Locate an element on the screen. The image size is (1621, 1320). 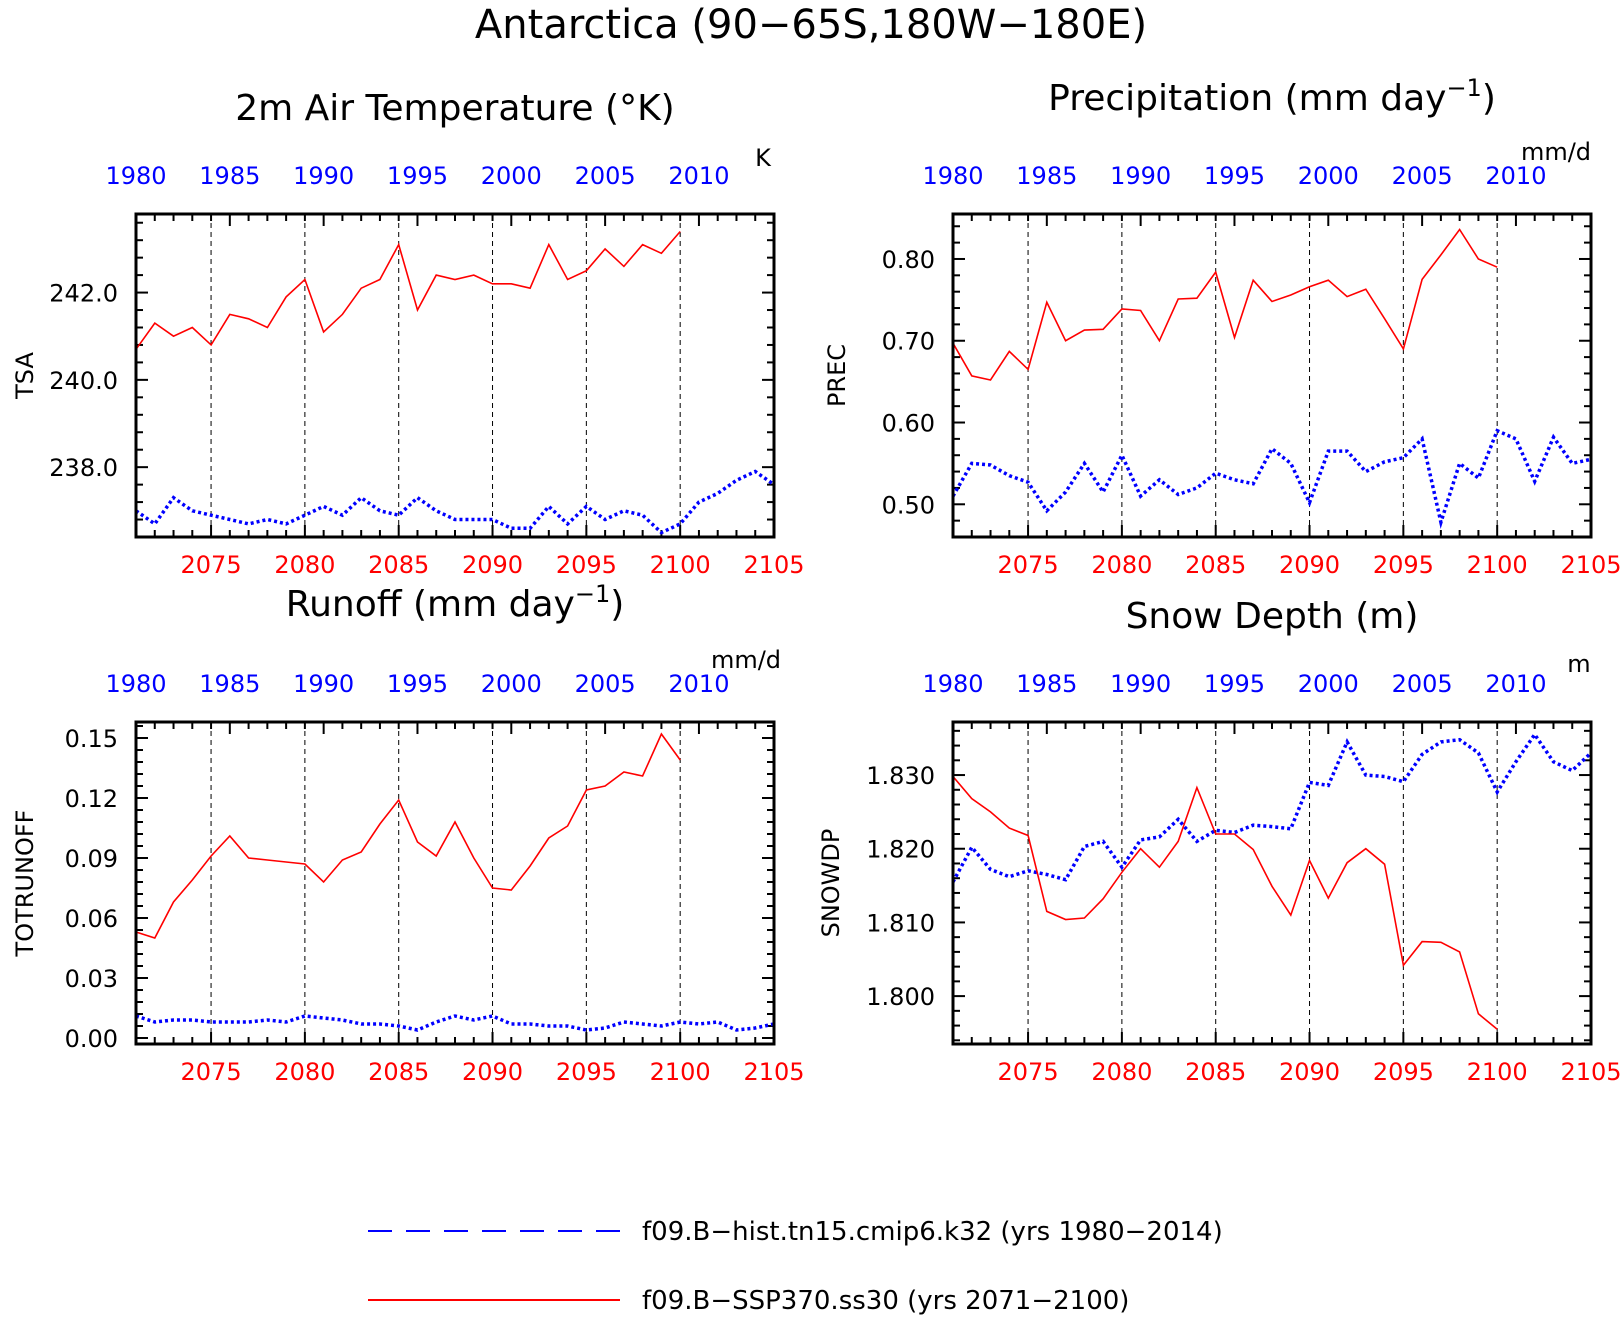
y-tick-label: 0.06 is located at coordinates (91, 919).